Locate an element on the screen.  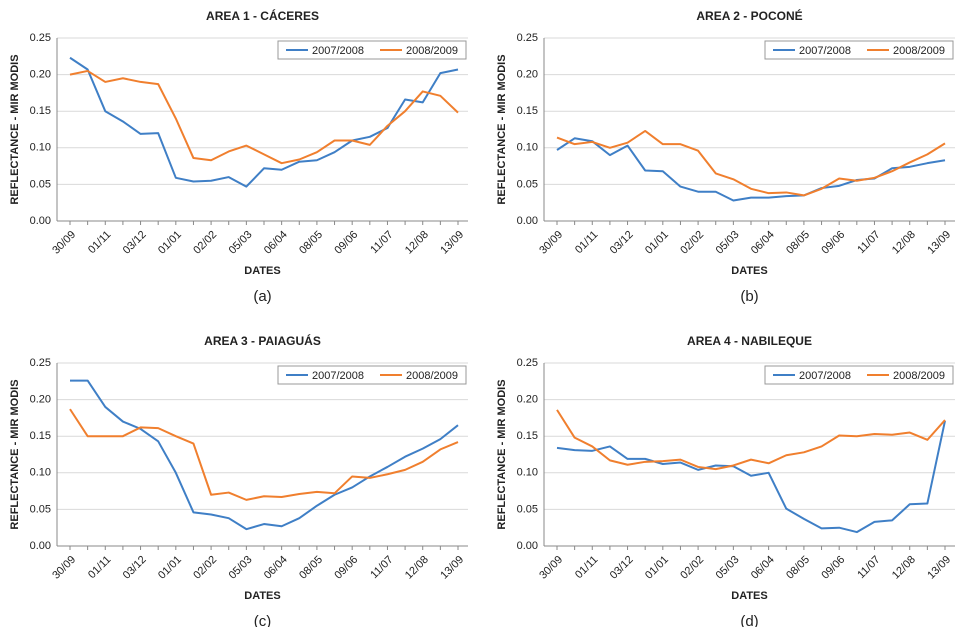
chart-title: AREA 3 - PAIAGUÁS is located at coordinates (262, 340).